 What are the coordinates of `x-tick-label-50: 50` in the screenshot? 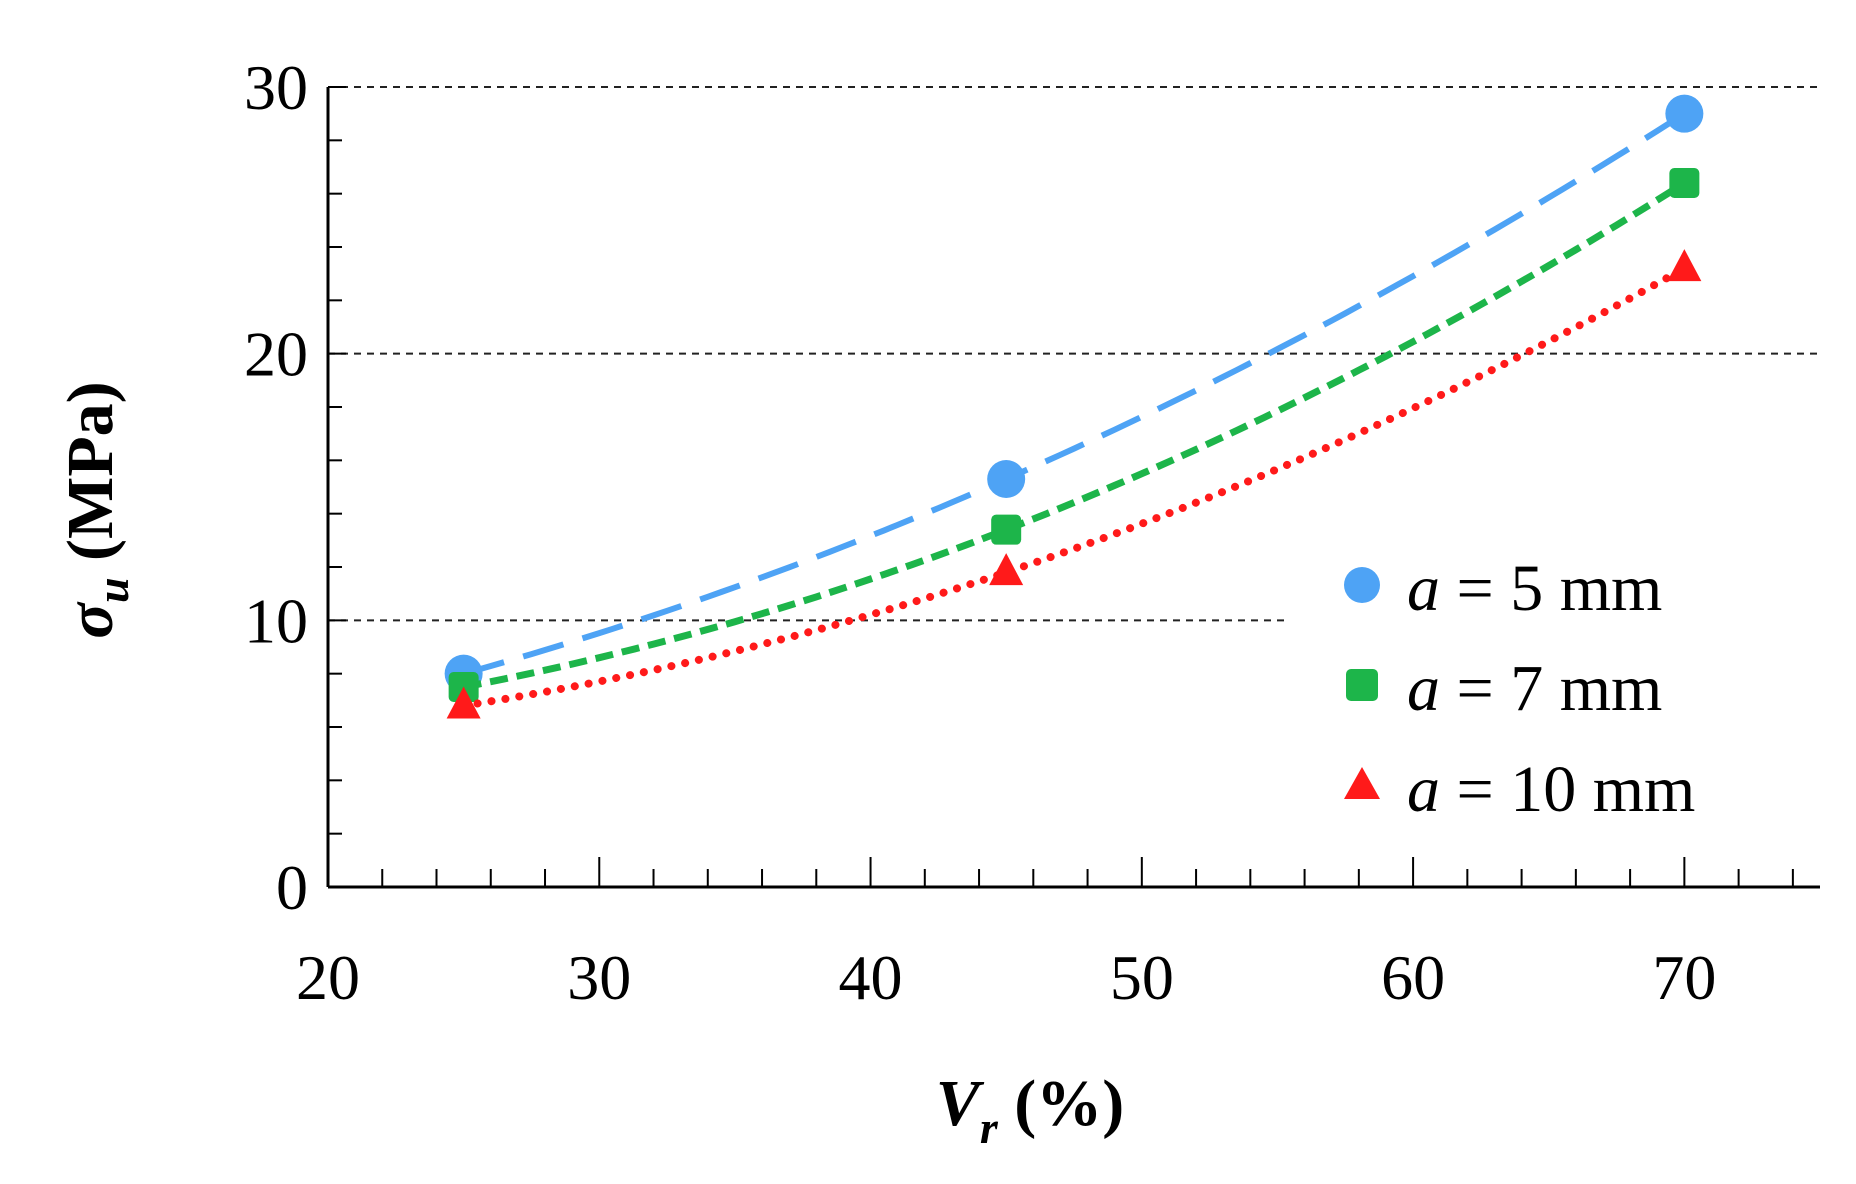 It's located at (1142, 977).